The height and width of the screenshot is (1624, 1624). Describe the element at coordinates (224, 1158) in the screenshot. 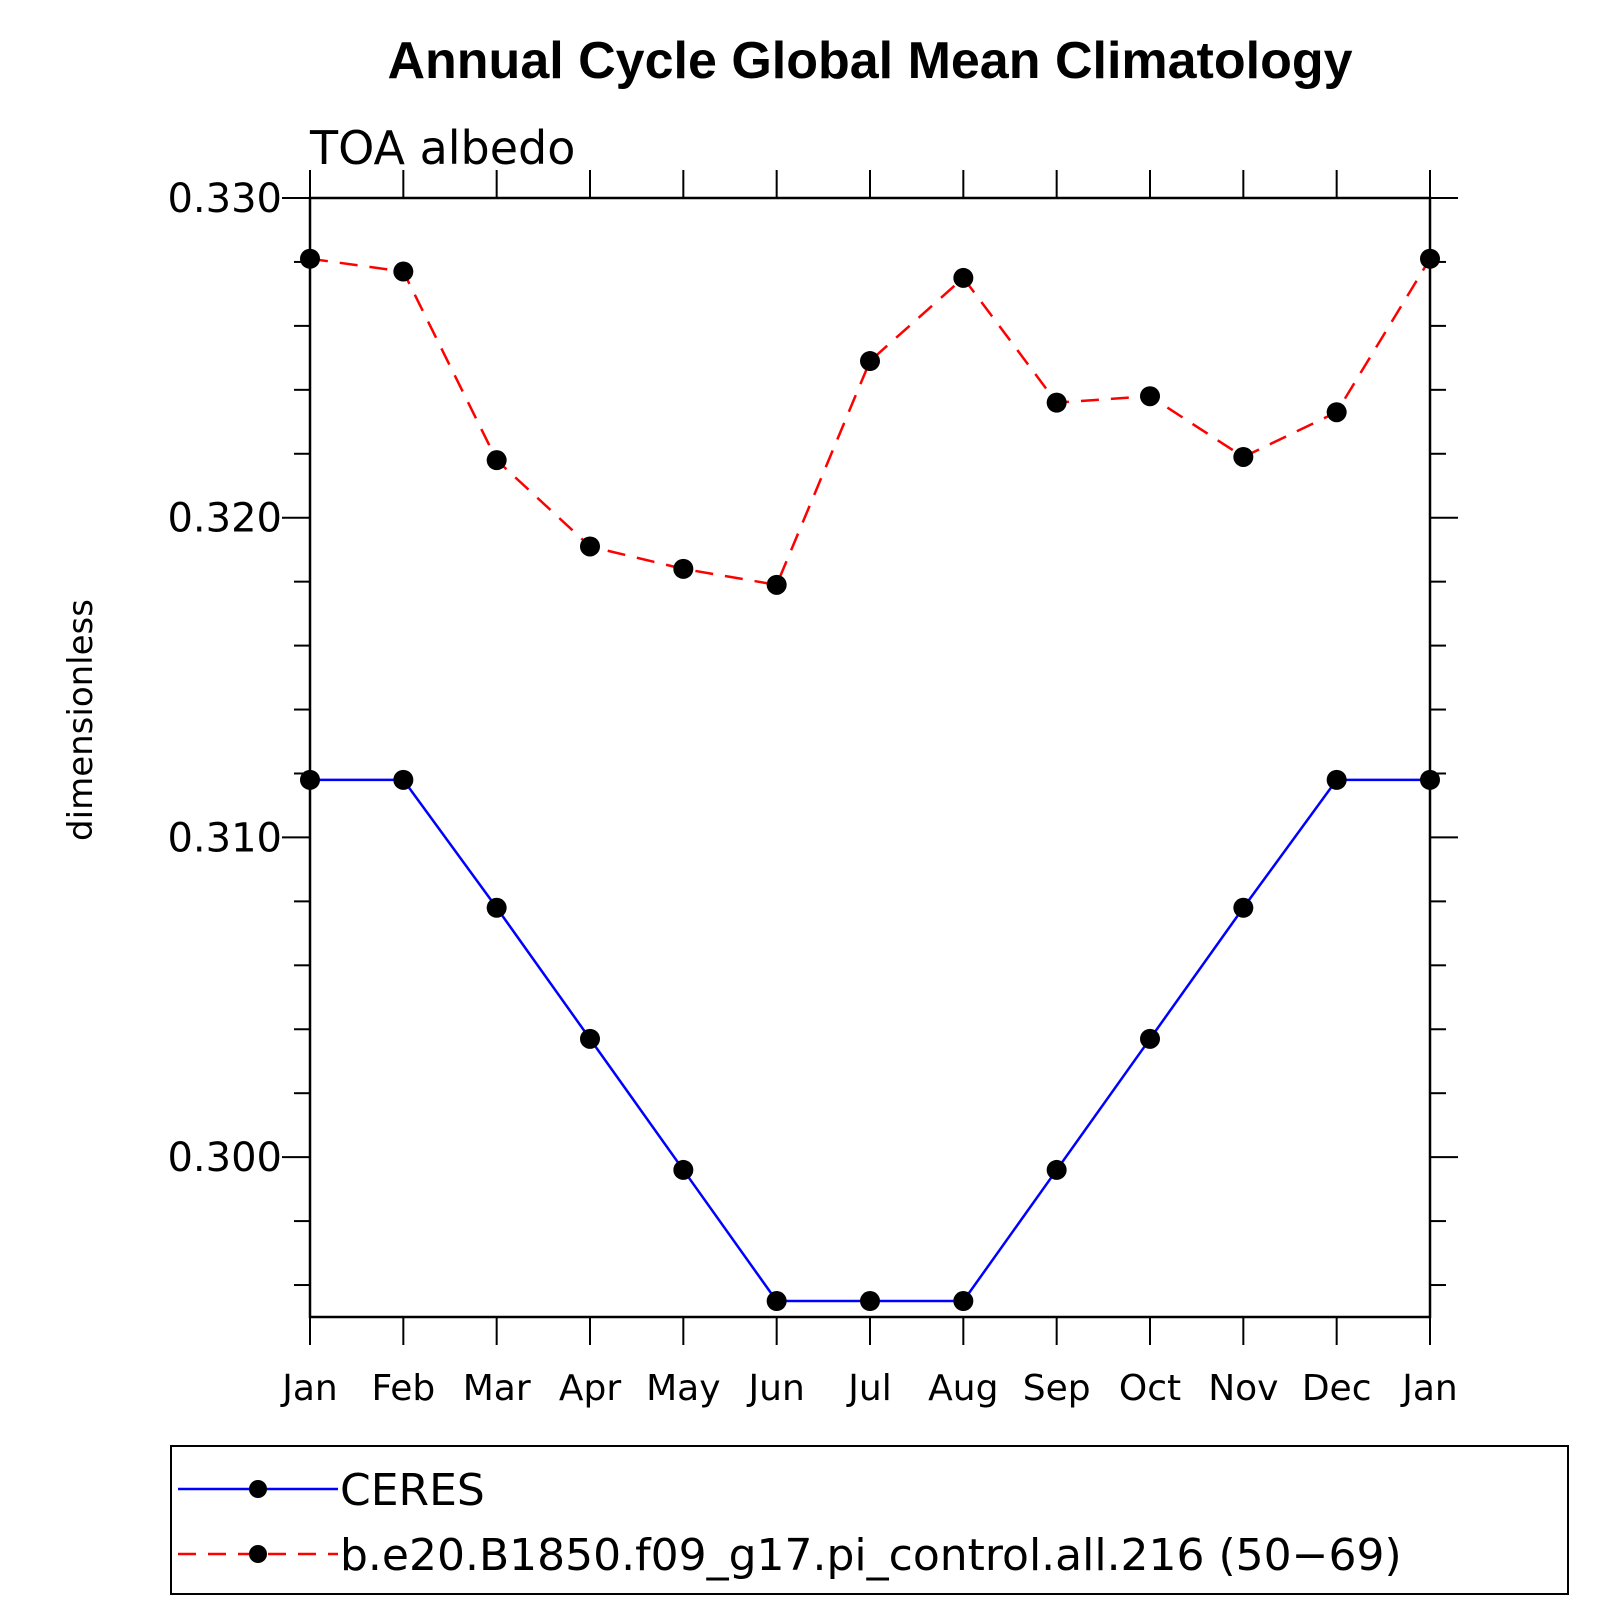

I see `y-tick-label: 0.300` at that location.